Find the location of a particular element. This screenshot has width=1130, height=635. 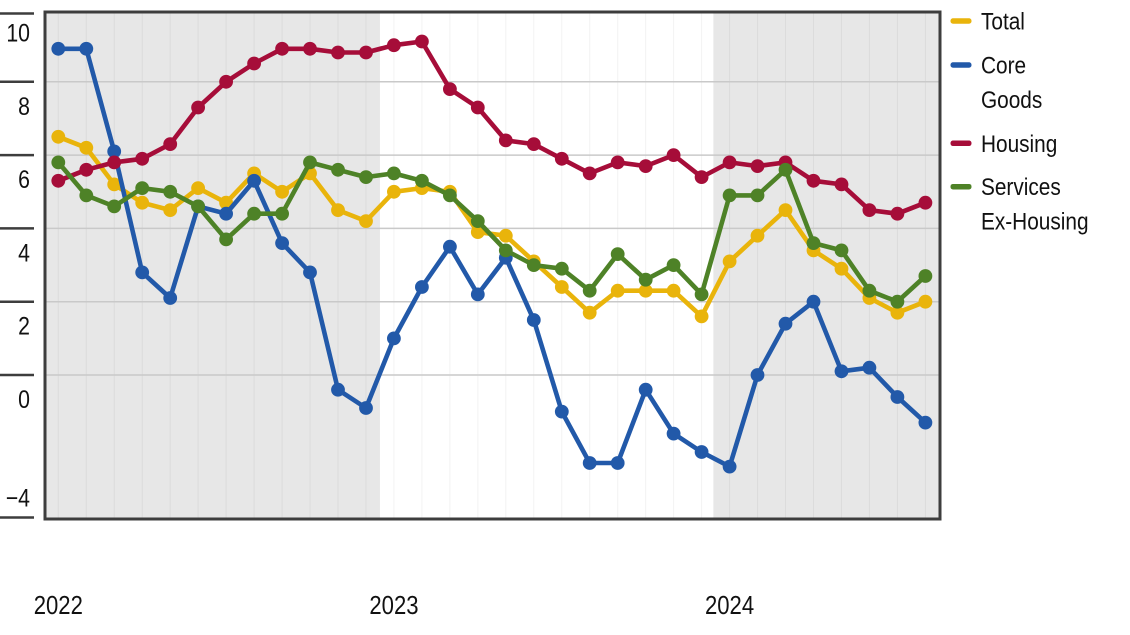

legend-label: Goods is located at coordinates (1011, 99).